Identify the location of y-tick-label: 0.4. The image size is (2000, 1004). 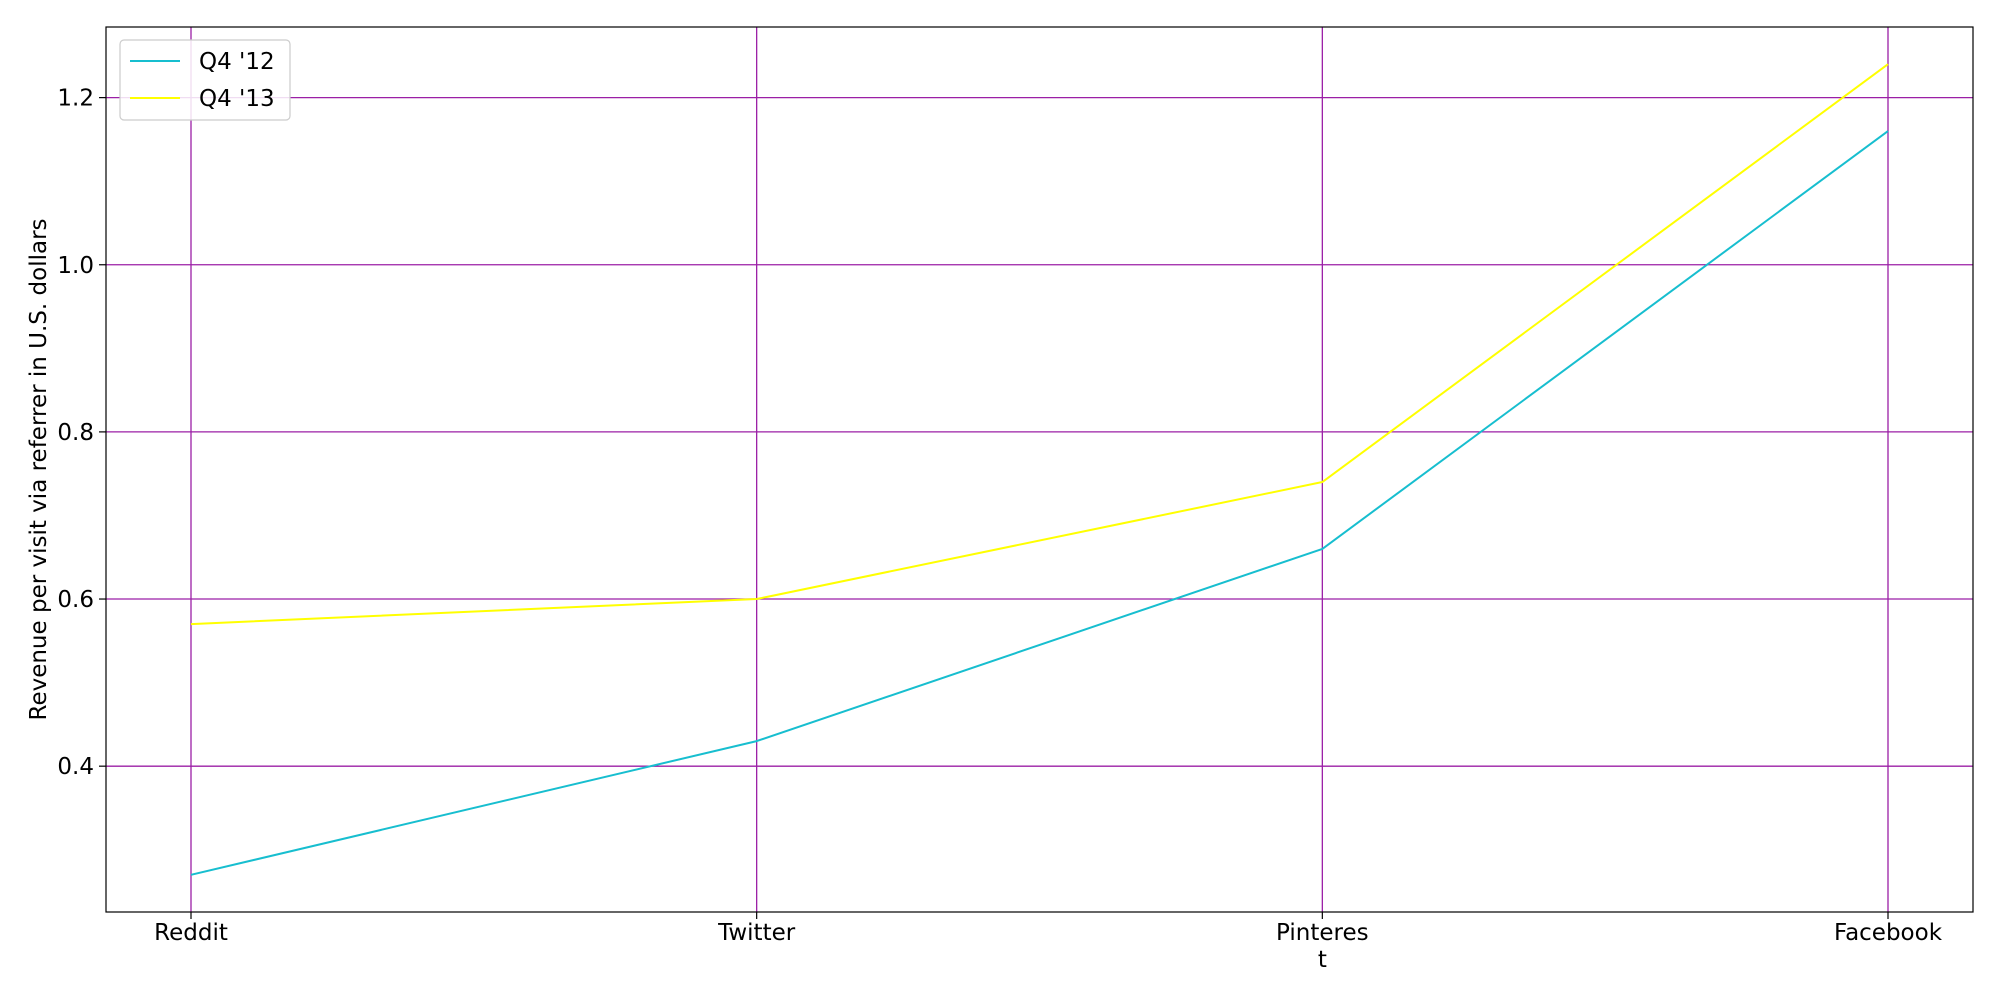
(75, 767).